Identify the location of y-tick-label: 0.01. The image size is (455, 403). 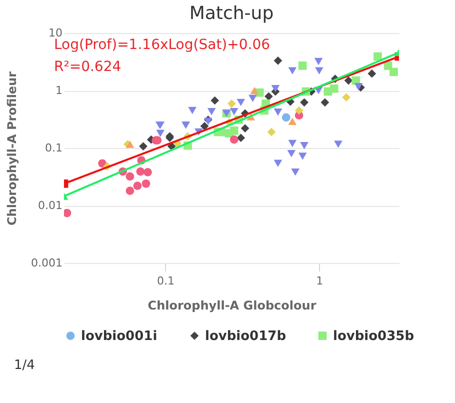
(50, 205).